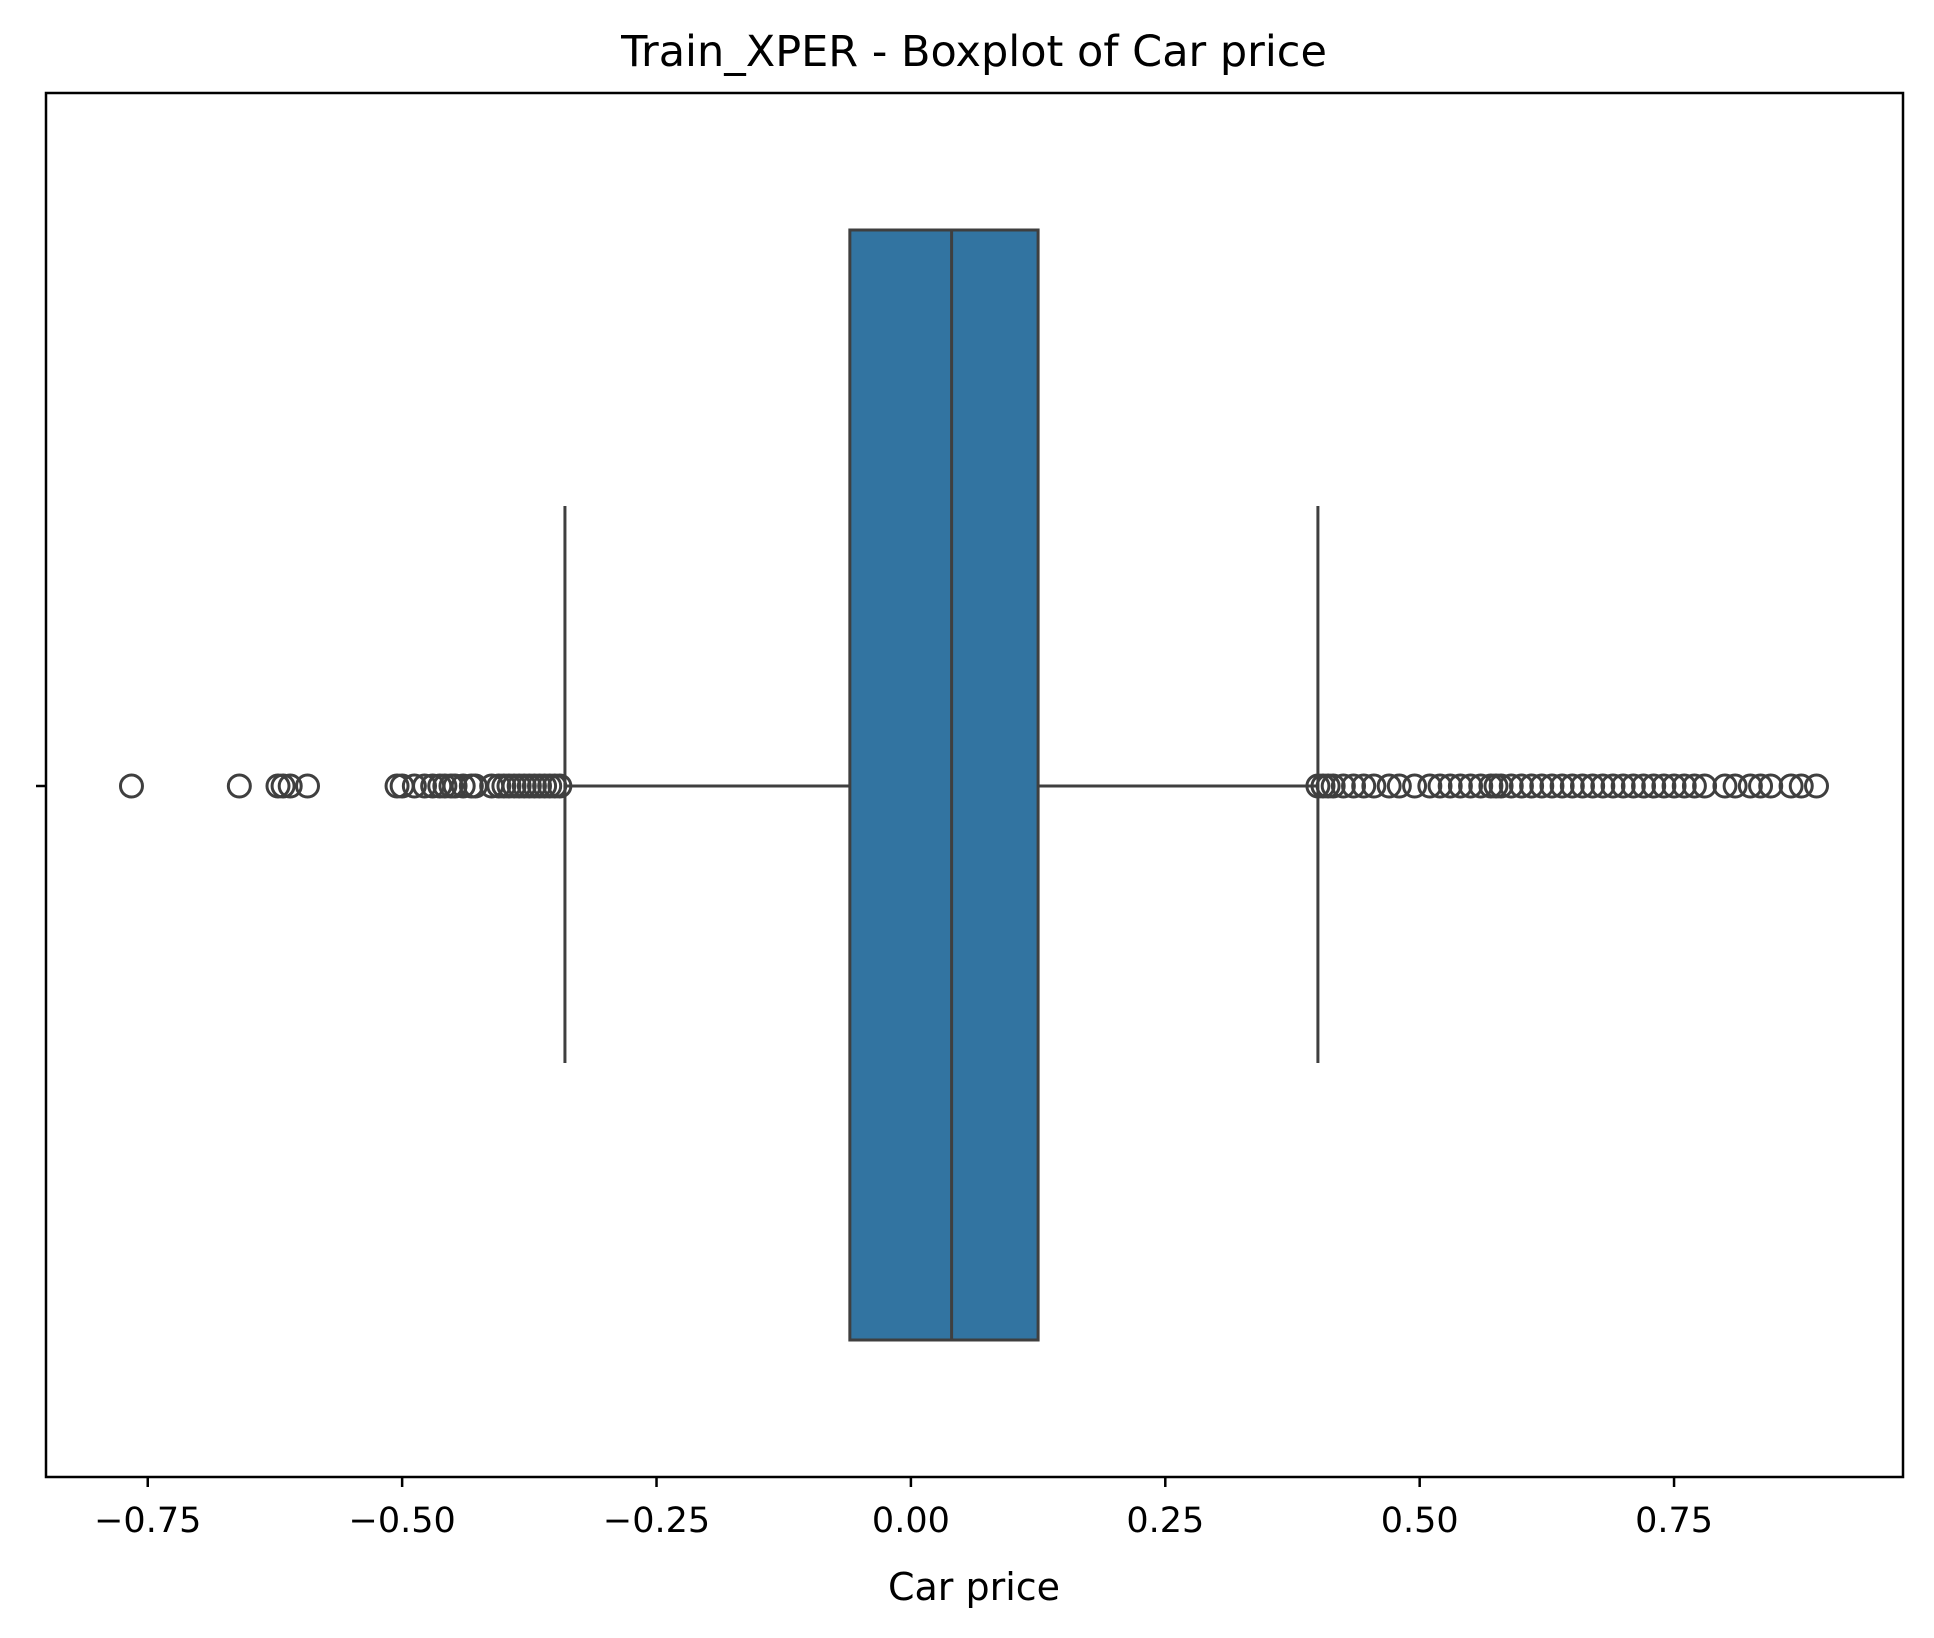 Image resolution: width=1934 pixels, height=1638 pixels. What do you see at coordinates (1165, 1521) in the screenshot?
I see `x-tick-label: 0.25` at bounding box center [1165, 1521].